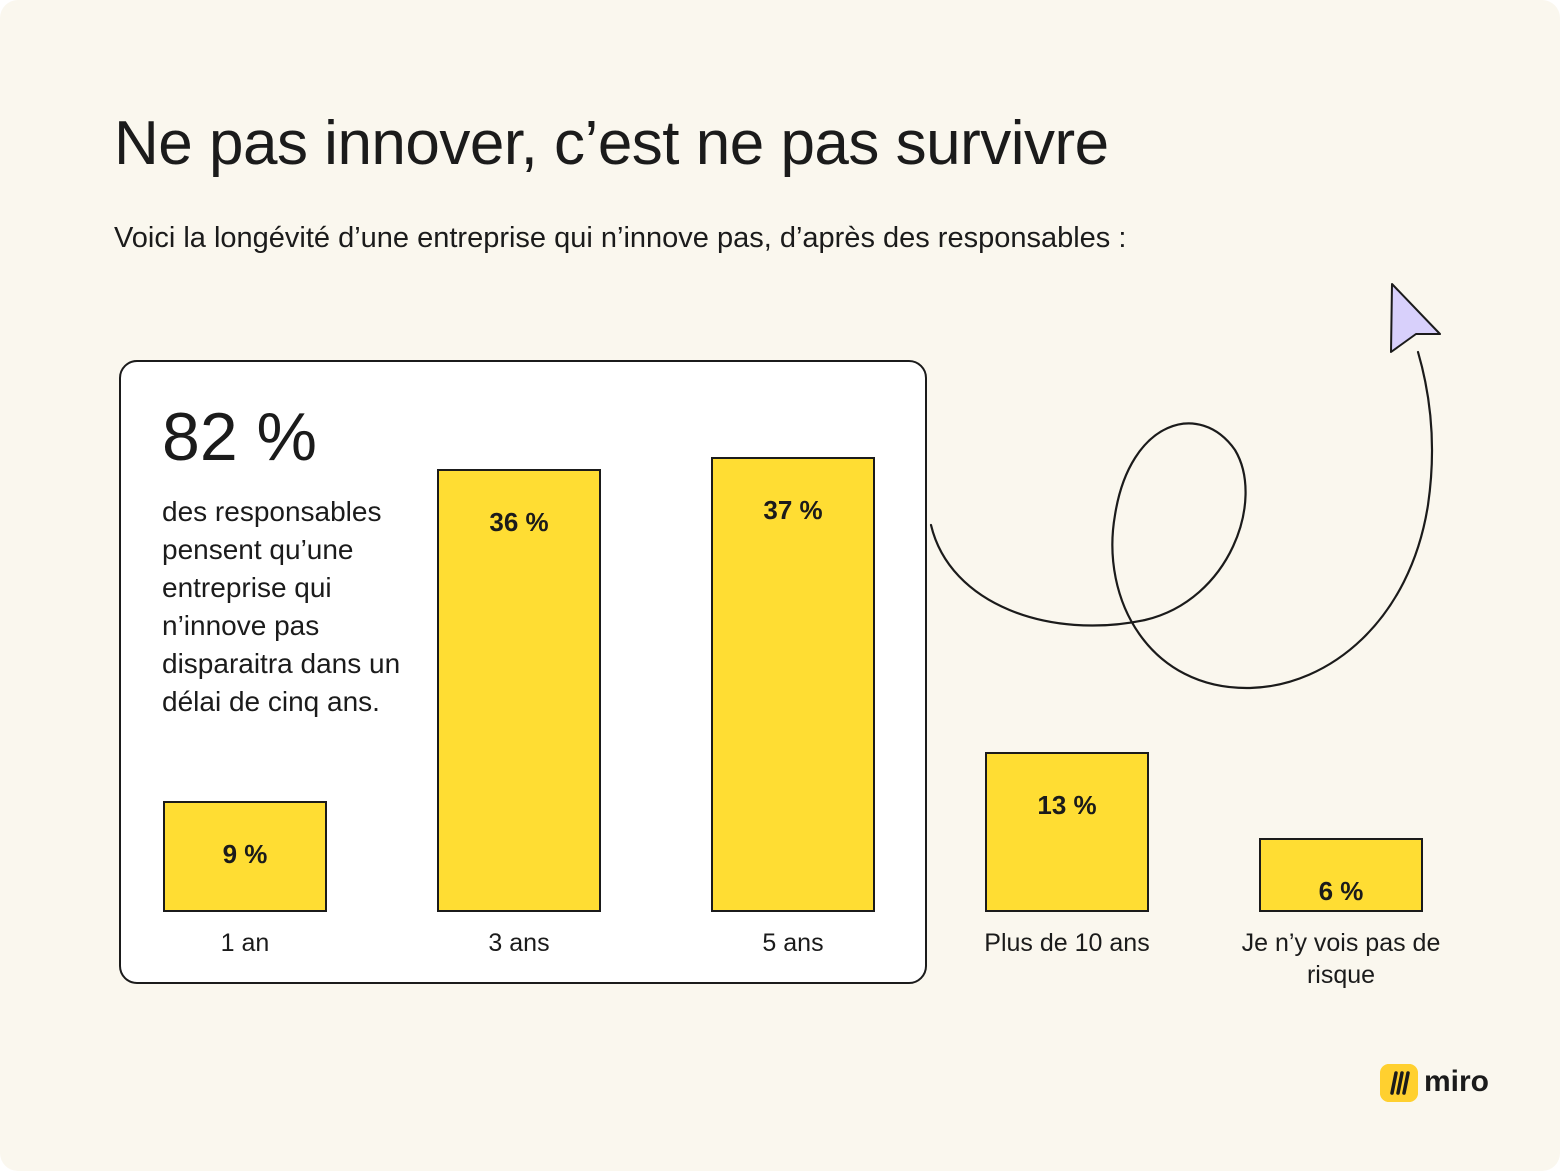 The image size is (1560, 1171). What do you see at coordinates (1457, 1081) in the screenshot?
I see `brand-name: miro` at bounding box center [1457, 1081].